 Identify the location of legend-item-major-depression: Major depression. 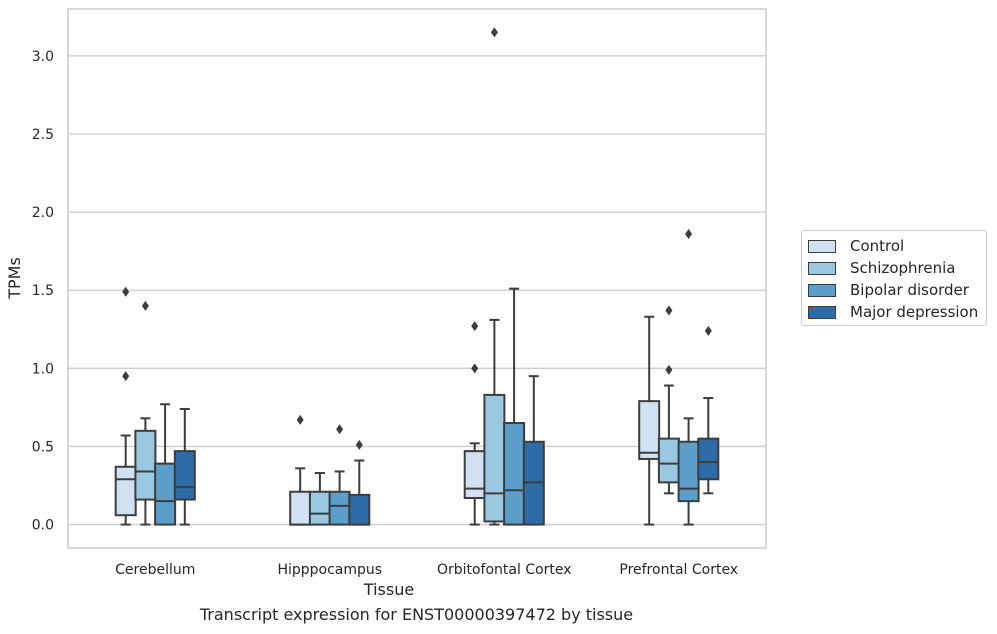
(893, 312).